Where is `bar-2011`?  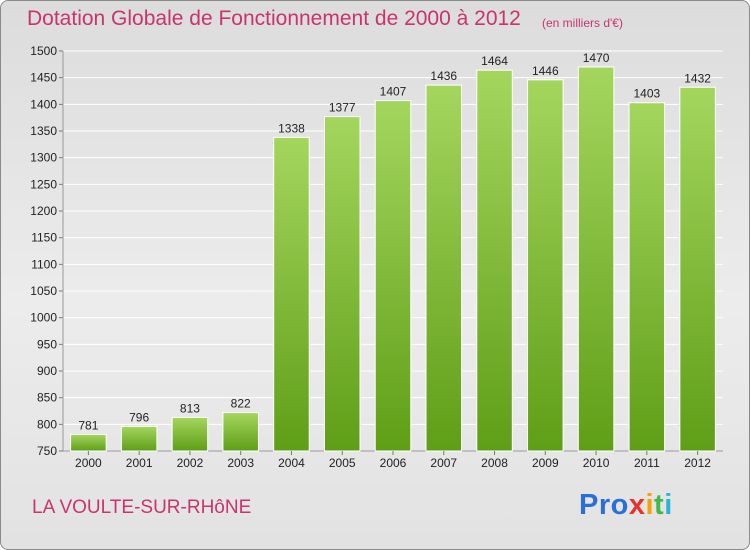
bar-2011 is located at coordinates (647, 277).